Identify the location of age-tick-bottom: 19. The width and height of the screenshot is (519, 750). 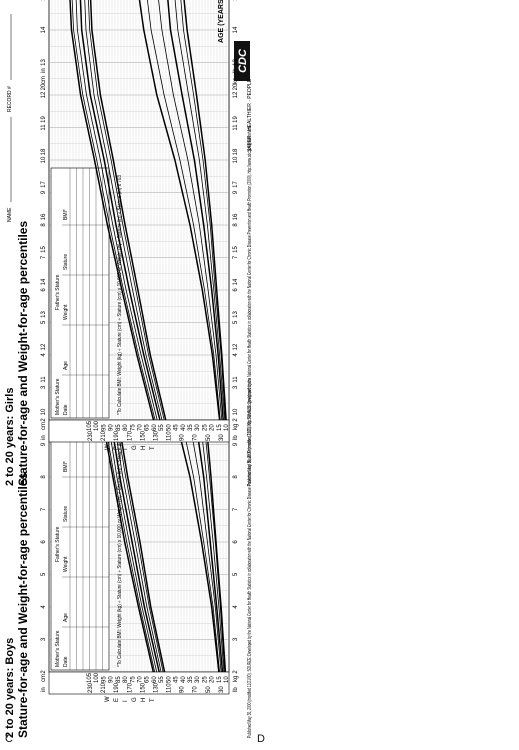
(236, 119).